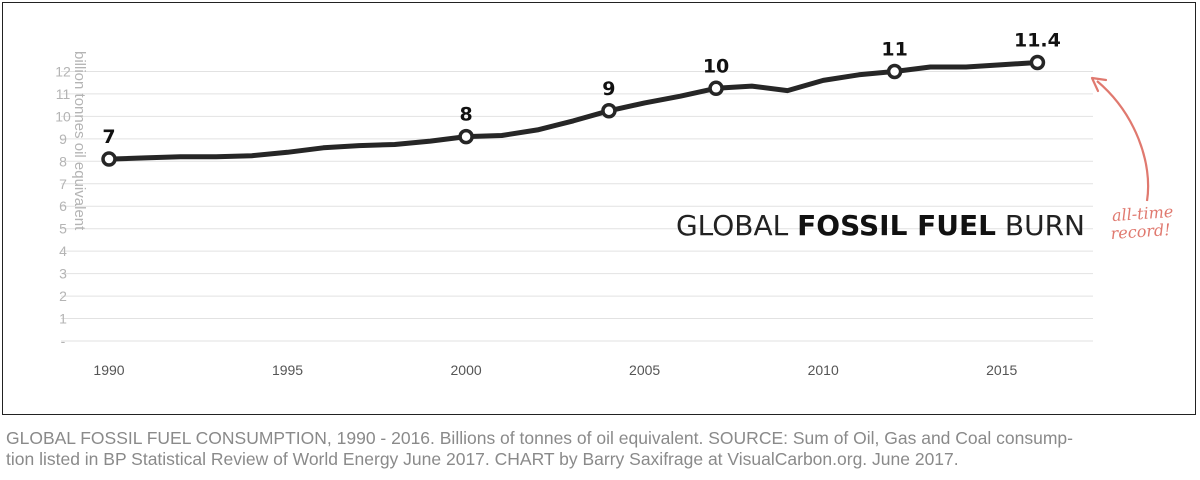 The width and height of the screenshot is (1200, 480). I want to click on y-tick-label: 12, so click(63, 71).